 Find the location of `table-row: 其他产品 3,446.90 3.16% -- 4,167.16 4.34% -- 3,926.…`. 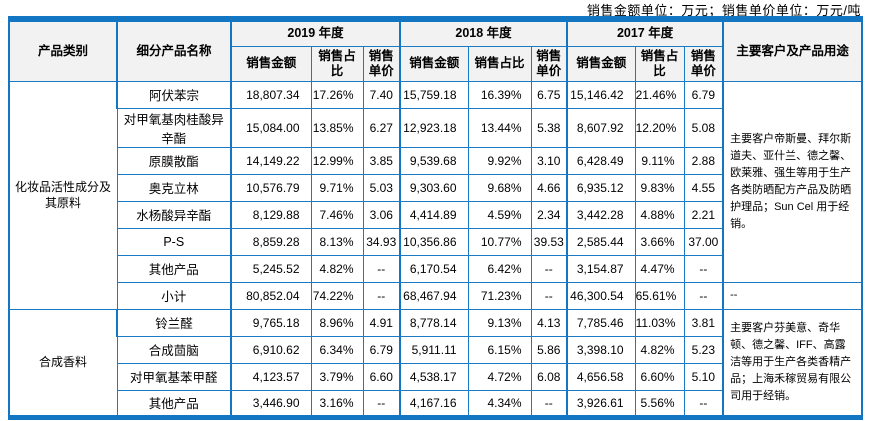

table-row: 其他产品 3,446.90 3.16% -- 4,167.16 4.34% -- 3,926.… is located at coordinates (435, 403).